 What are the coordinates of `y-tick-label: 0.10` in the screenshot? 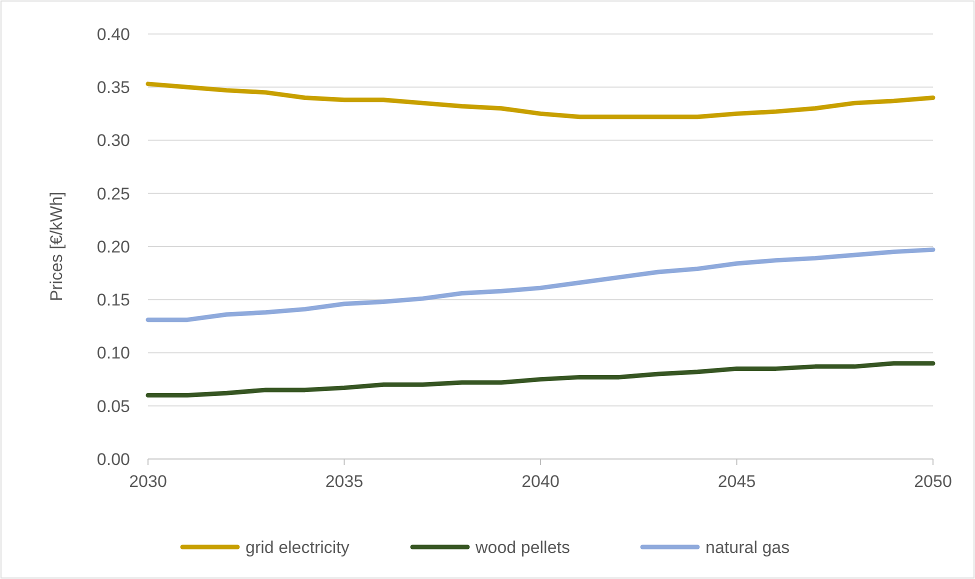 It's located at (113, 353).